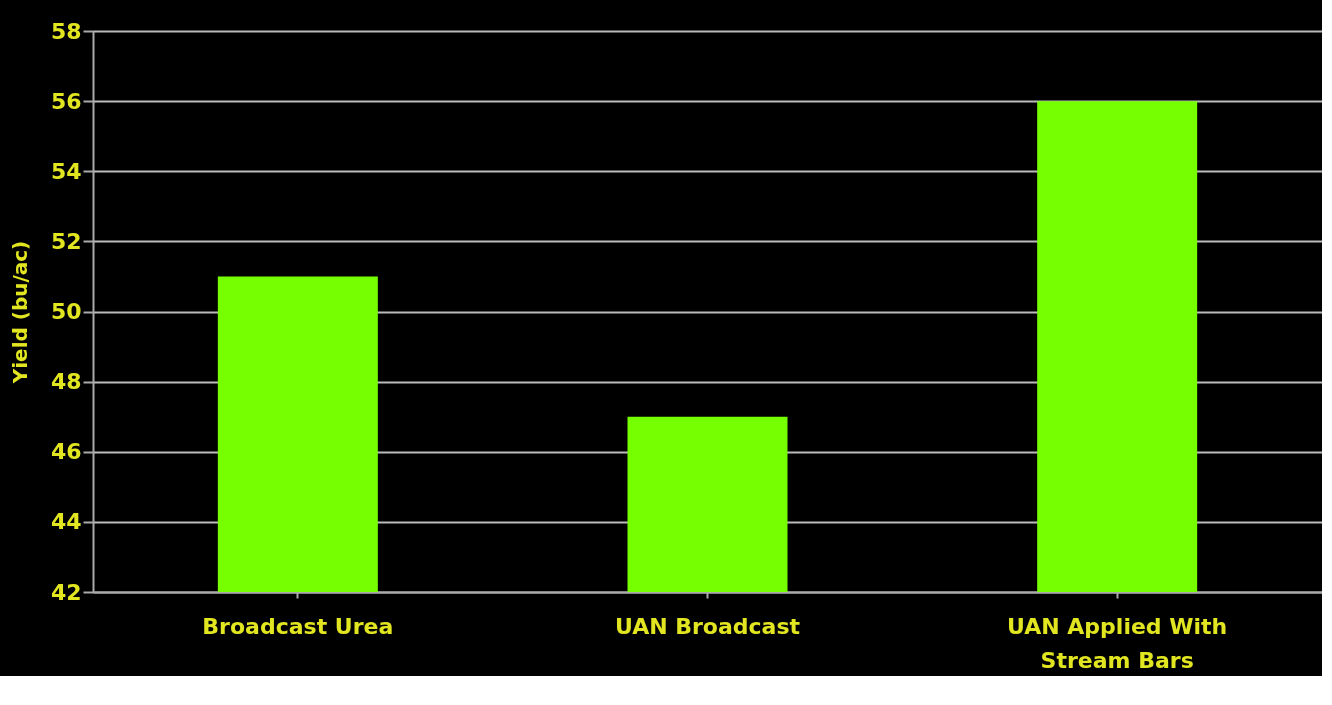  Describe the element at coordinates (19, 312) in the screenshot. I see `y-axis-title: Yield (bu/ac)` at that location.